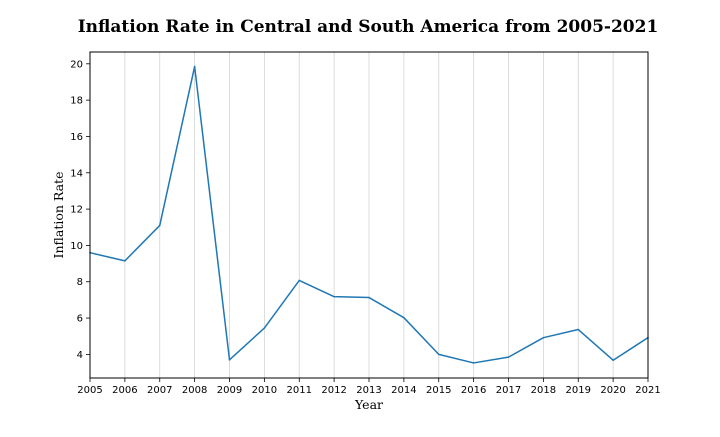  I want to click on x-tick-label: 2010, so click(264, 390).